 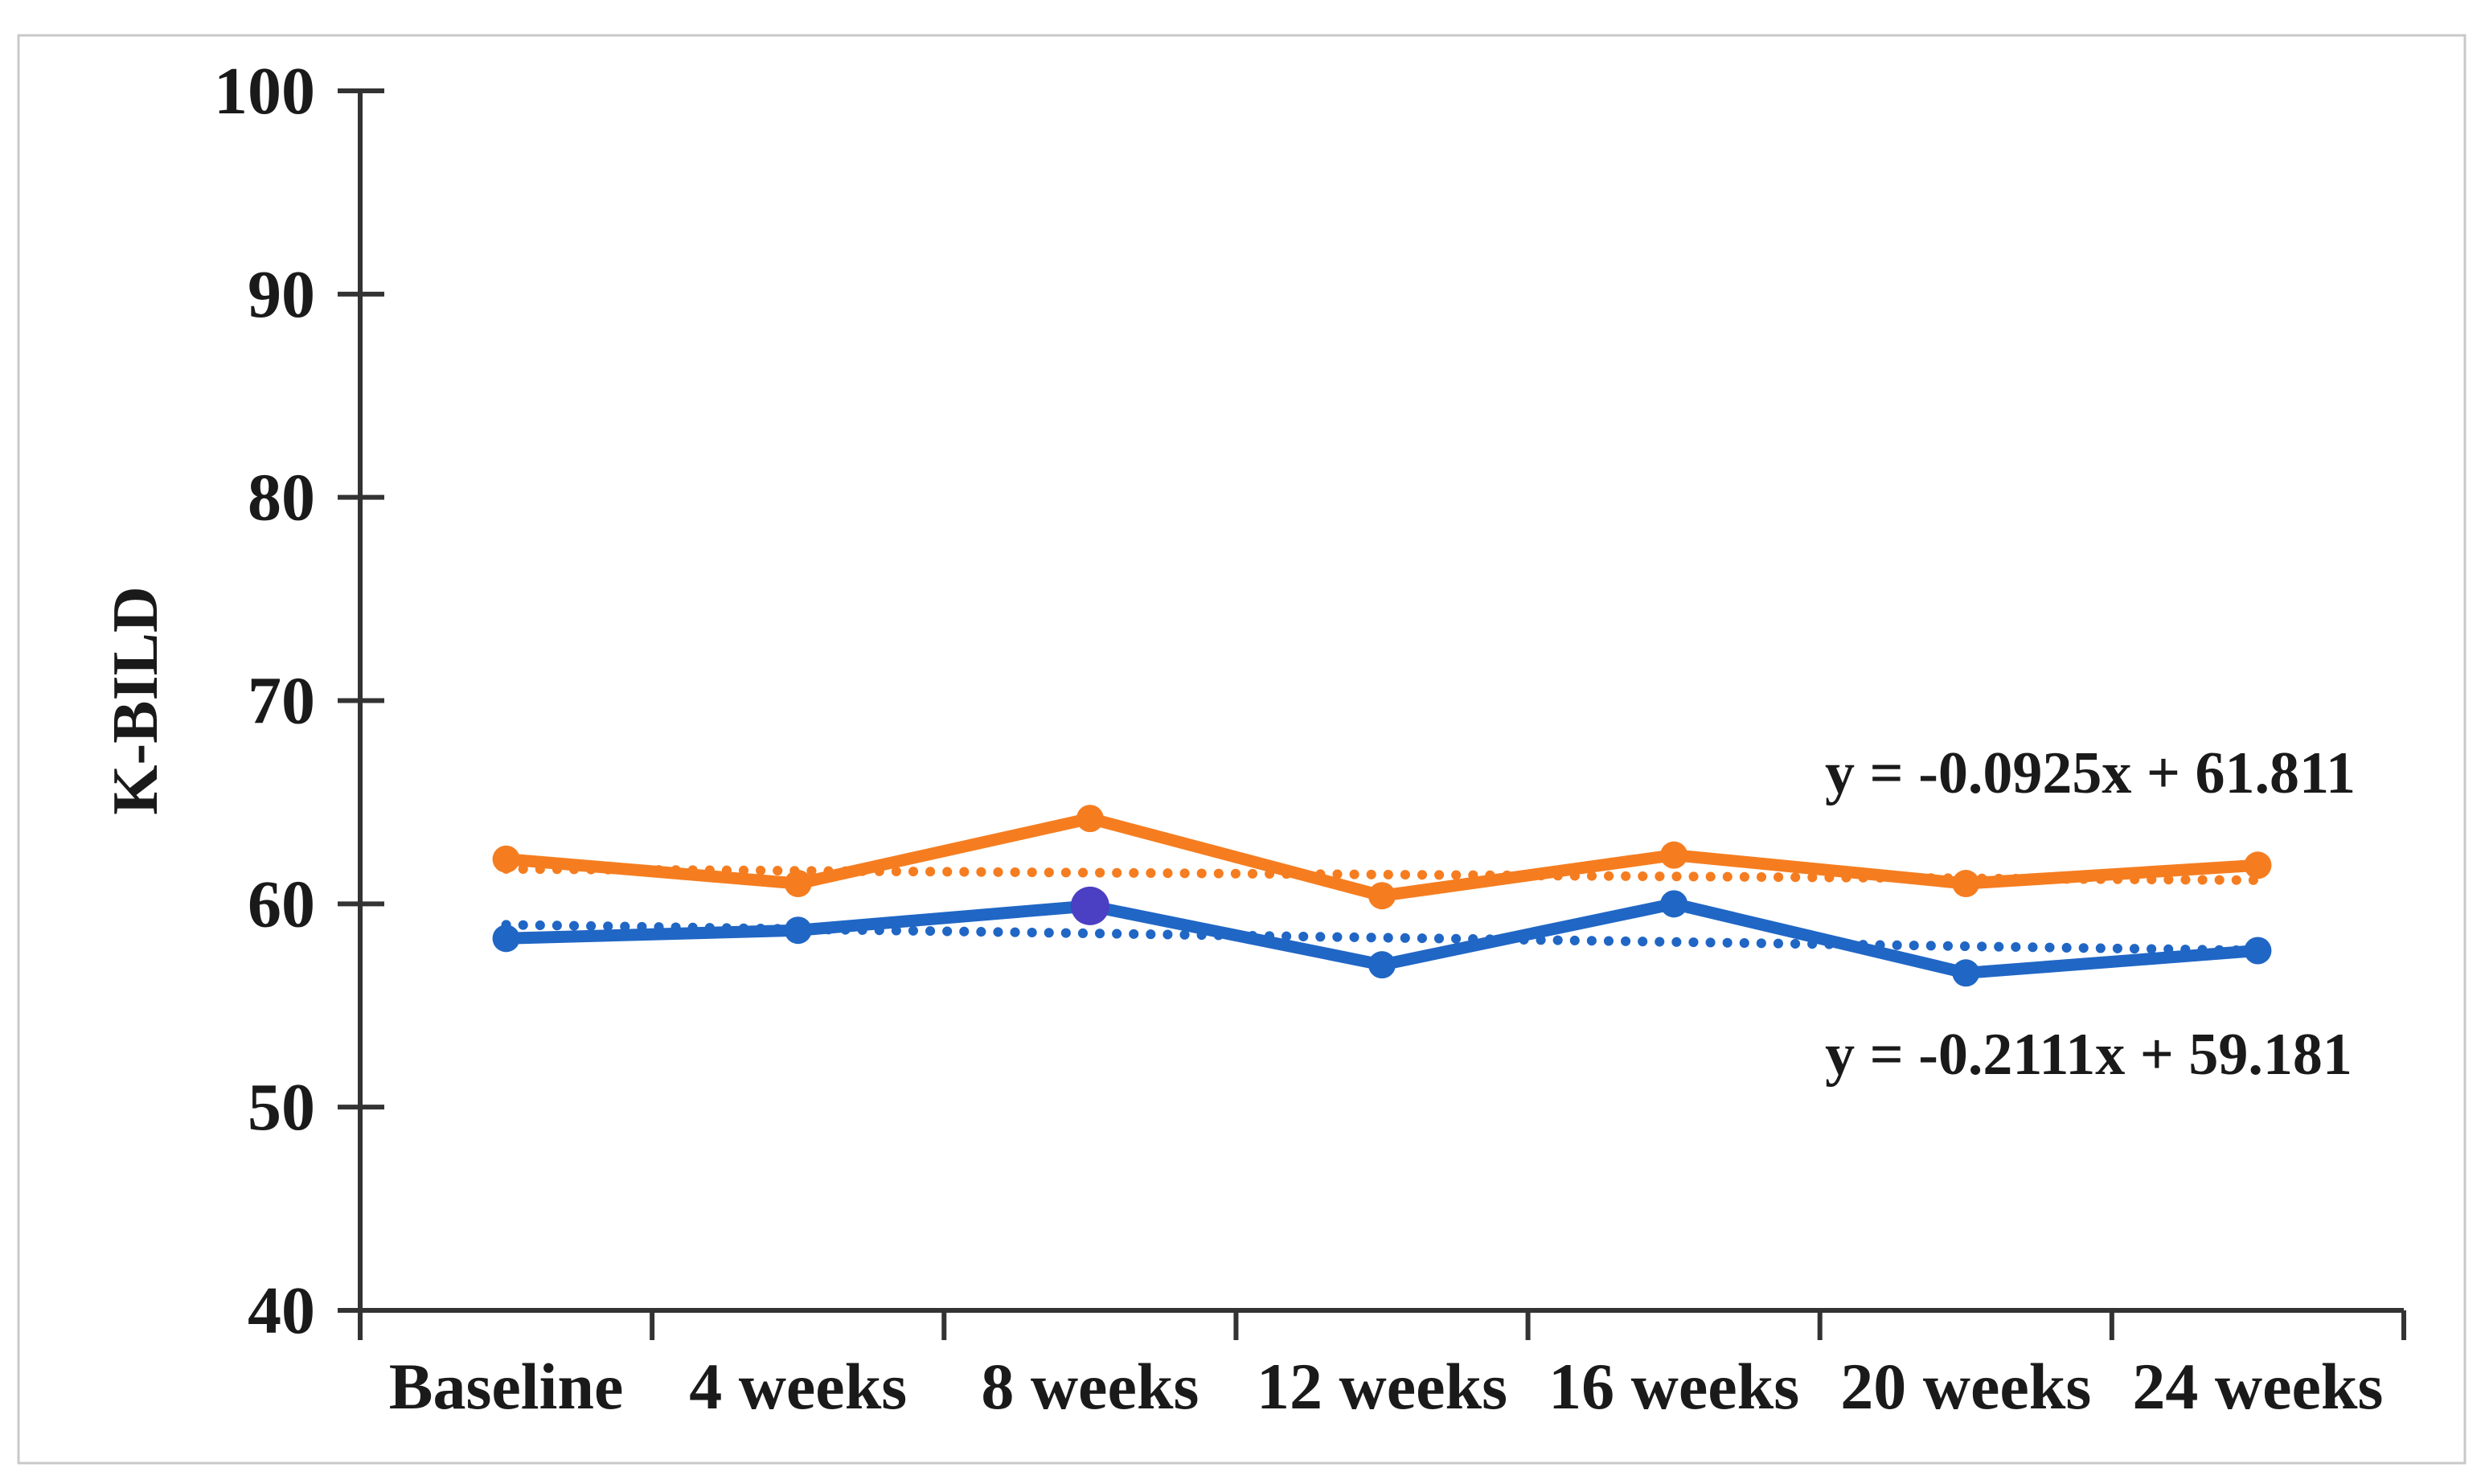 What do you see at coordinates (281, 1107) in the screenshot?
I see `y-tick-label: 50` at bounding box center [281, 1107].